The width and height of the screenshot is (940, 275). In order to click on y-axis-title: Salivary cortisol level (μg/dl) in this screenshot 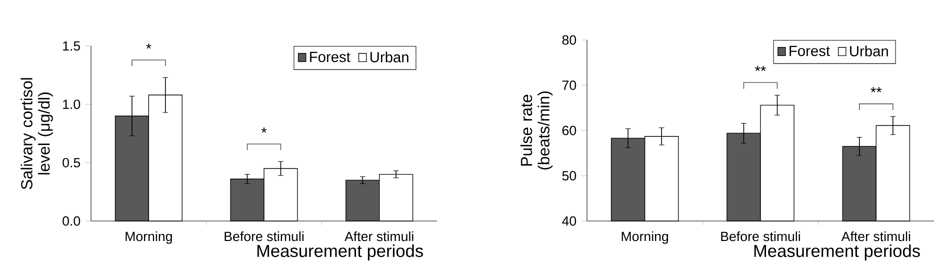, I will do `click(36, 134)`.